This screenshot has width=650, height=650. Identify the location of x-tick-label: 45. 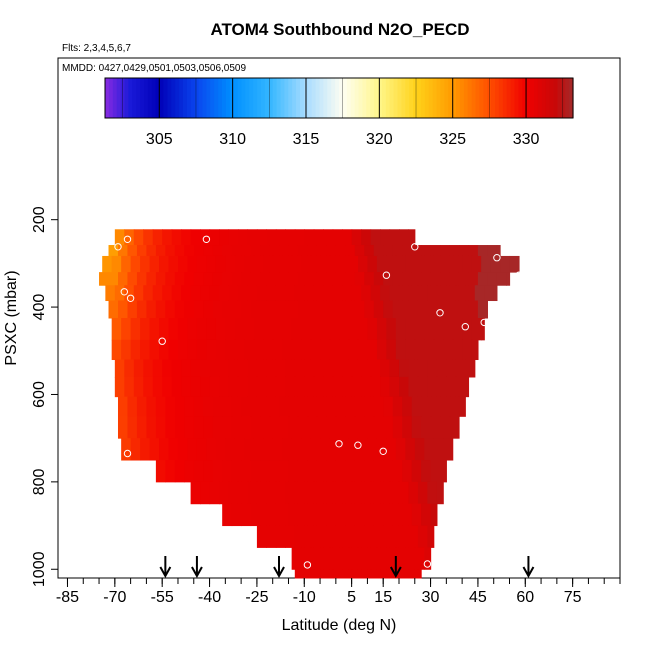
(478, 597).